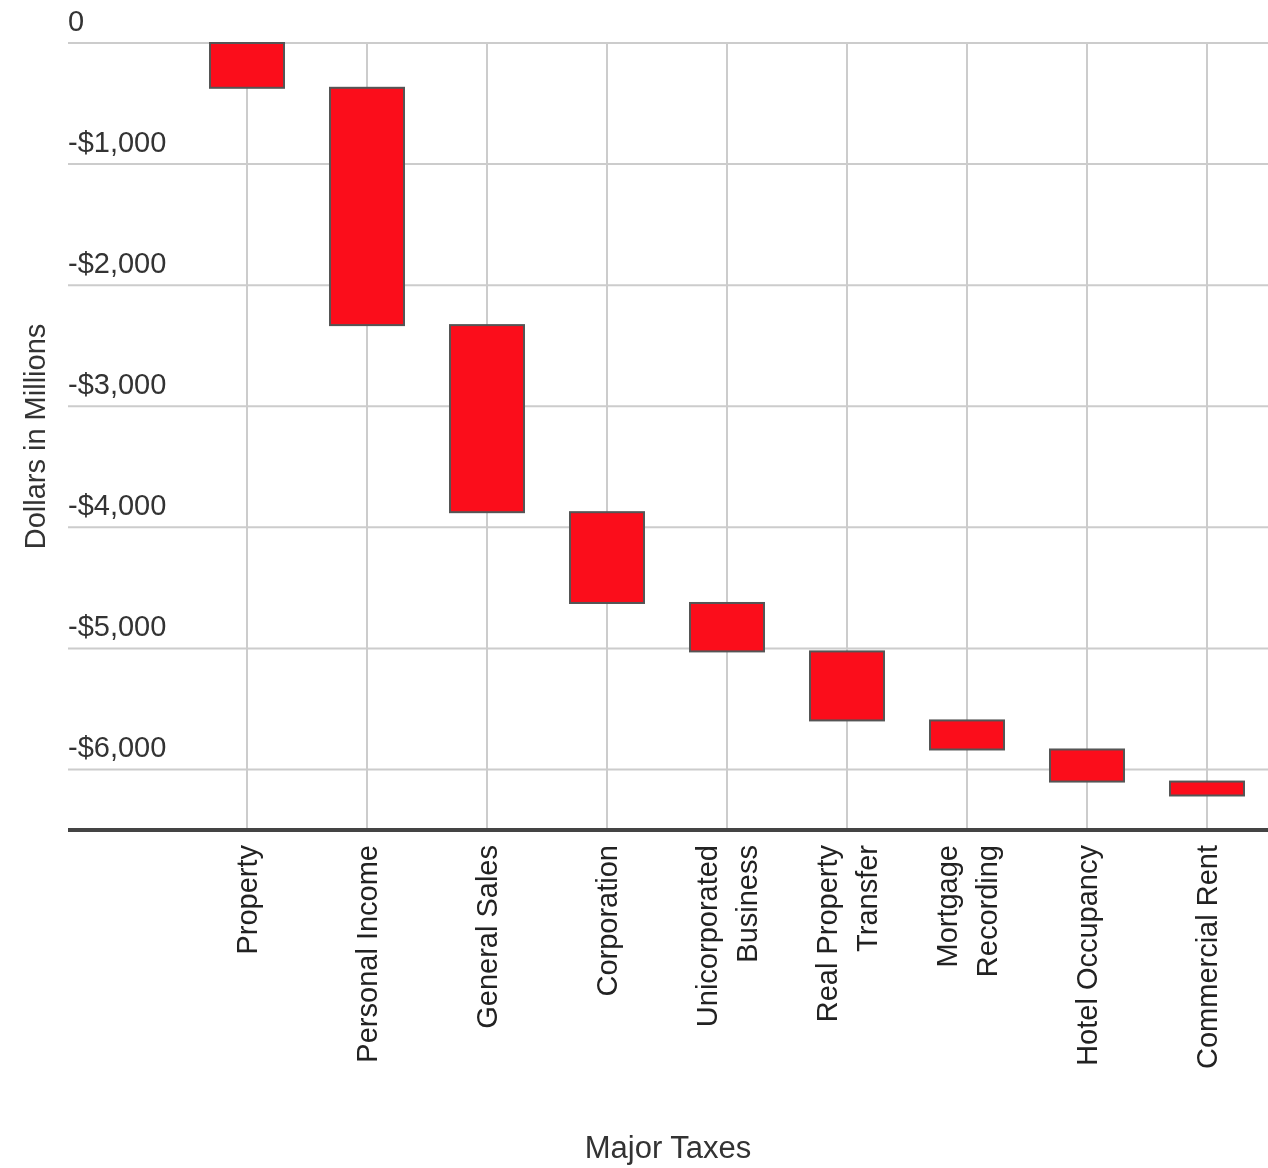  I want to click on x-tick-label: Unicorporated Business, so click(727, 936).